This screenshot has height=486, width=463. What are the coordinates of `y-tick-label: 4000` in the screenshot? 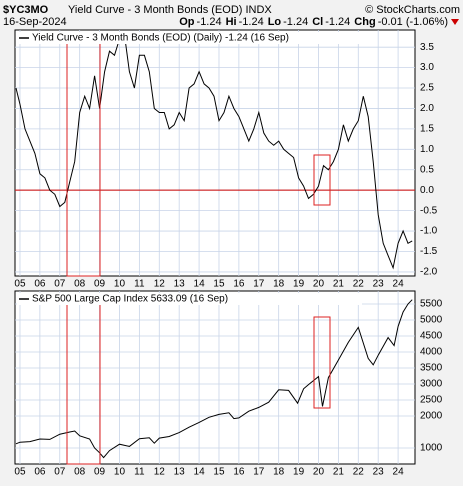 It's located at (431, 352).